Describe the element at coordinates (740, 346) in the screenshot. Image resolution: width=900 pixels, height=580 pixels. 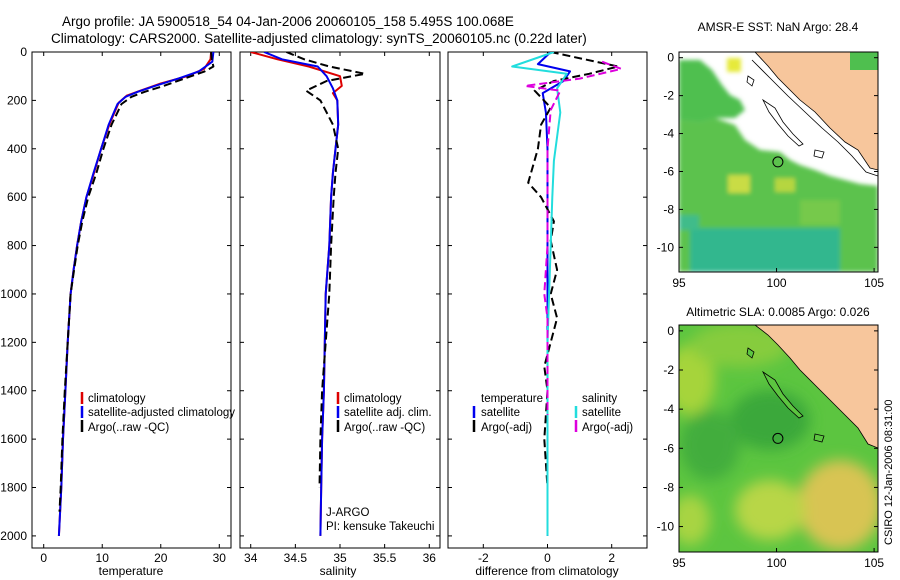
I see `sla-patch-lightgreen` at that location.